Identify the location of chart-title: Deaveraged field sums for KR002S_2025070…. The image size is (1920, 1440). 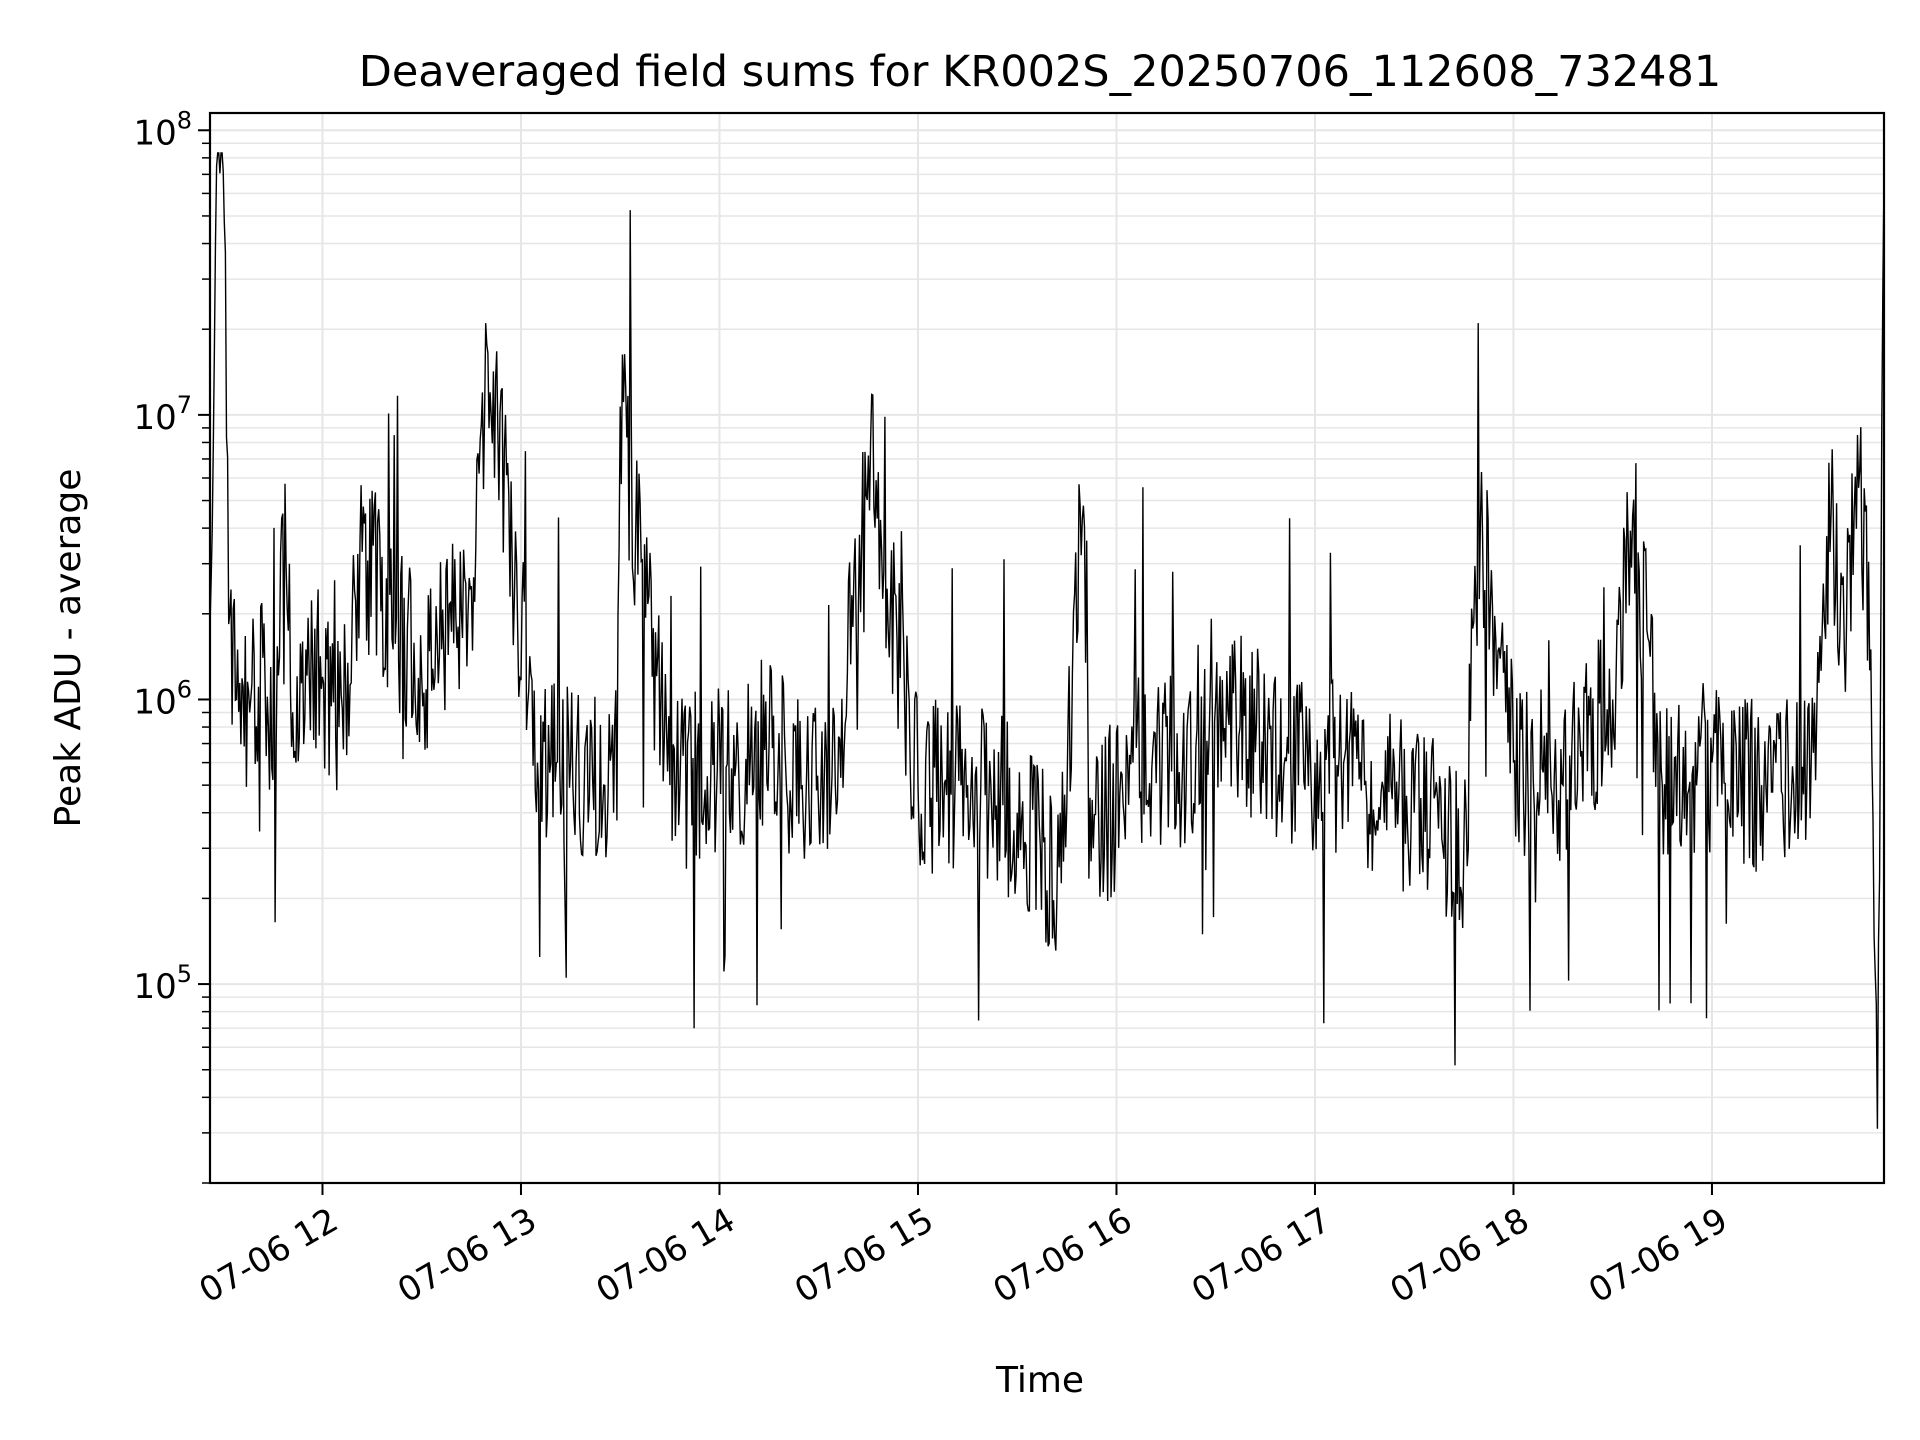
(1040, 72).